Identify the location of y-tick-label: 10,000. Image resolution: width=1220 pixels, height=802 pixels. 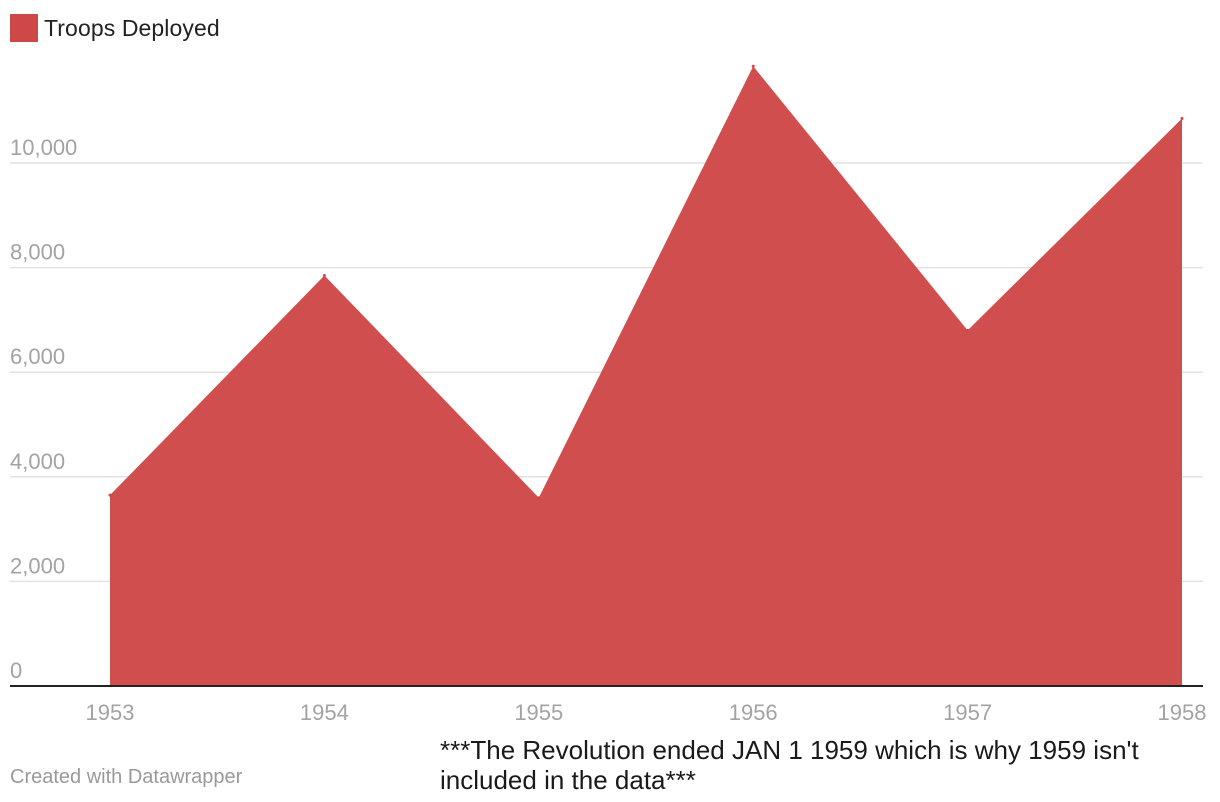
(43, 147).